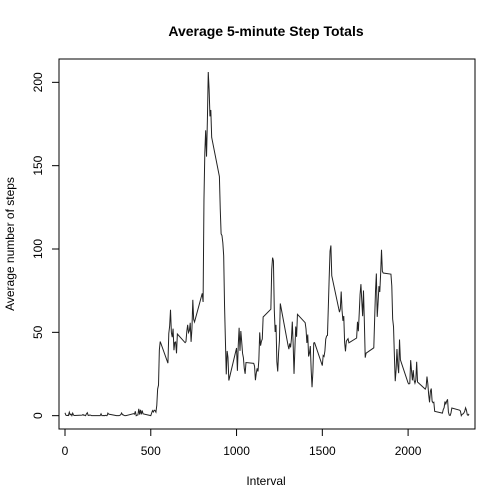 The height and width of the screenshot is (504, 504). I want to click on y-tick-label: 50, so click(38, 332).